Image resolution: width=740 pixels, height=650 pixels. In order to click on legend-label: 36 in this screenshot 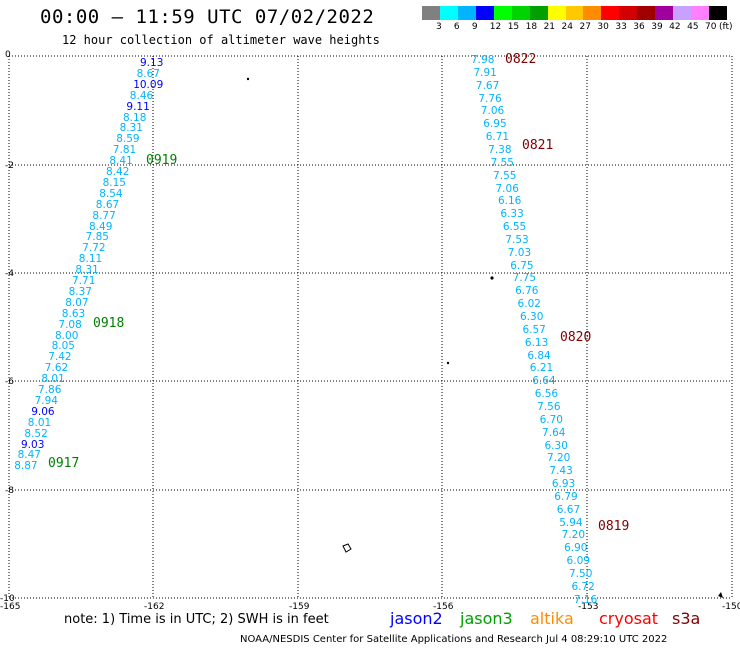, I will do `click(639, 27)`.